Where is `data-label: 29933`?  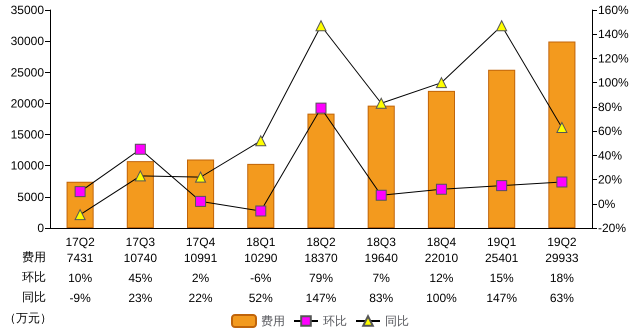
data-label: 29933 is located at coordinates (562, 258).